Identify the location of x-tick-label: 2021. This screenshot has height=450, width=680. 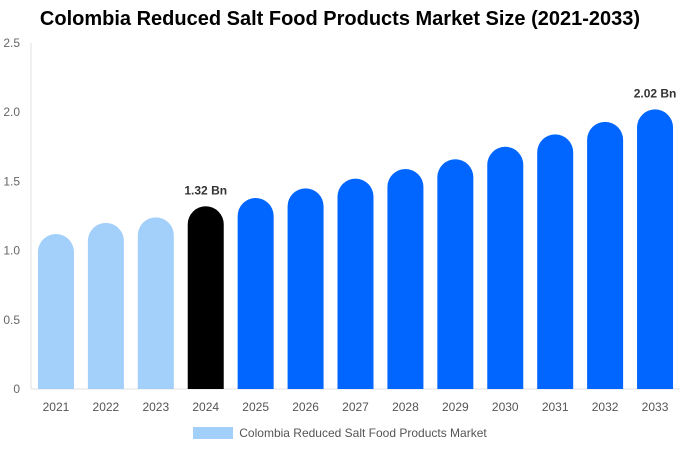
(56, 407).